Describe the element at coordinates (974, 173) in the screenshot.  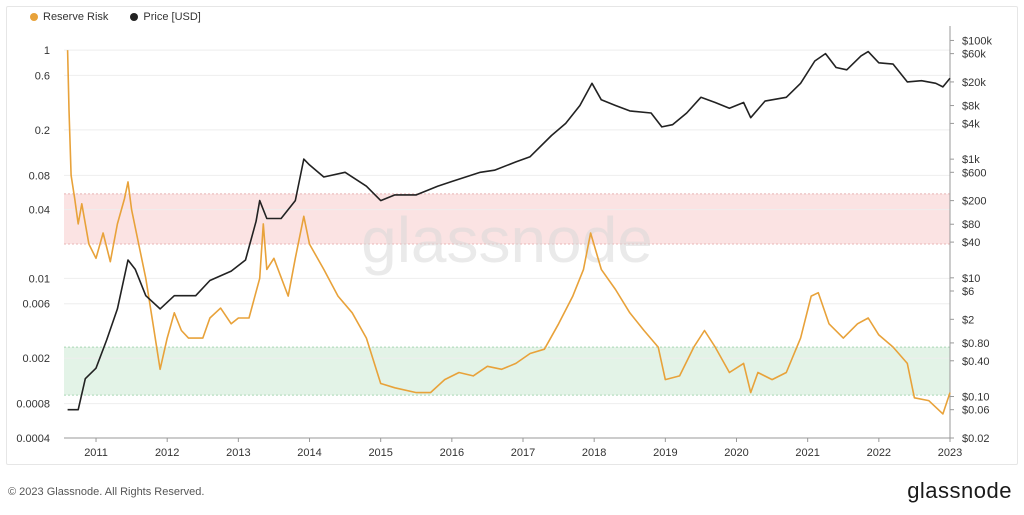
I see `y-right-tick-label: $600` at that location.